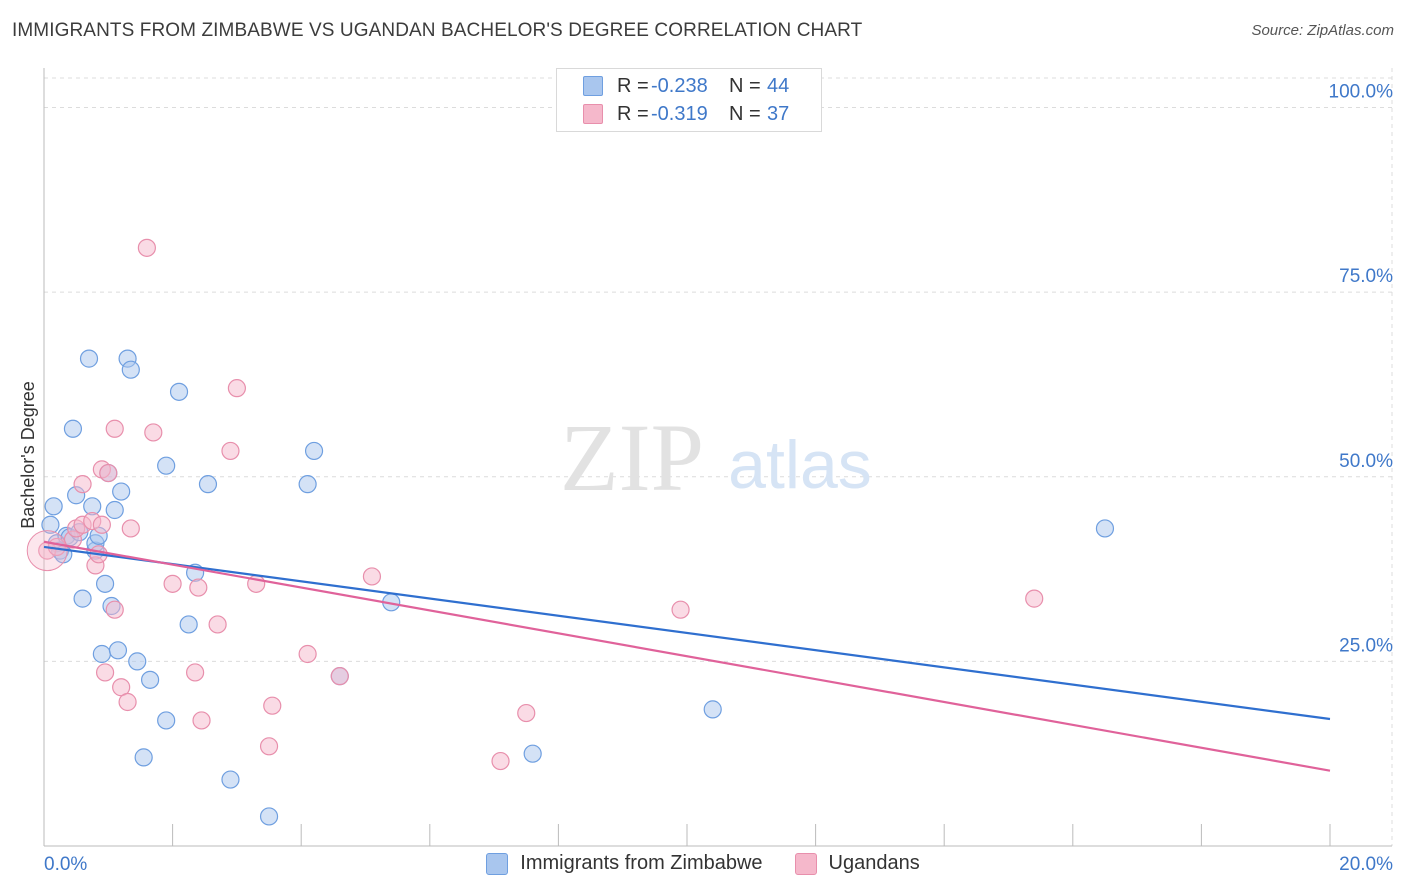  Describe the element at coordinates (778, 85) in the screenshot. I see `legend-n-value: 44` at that location.